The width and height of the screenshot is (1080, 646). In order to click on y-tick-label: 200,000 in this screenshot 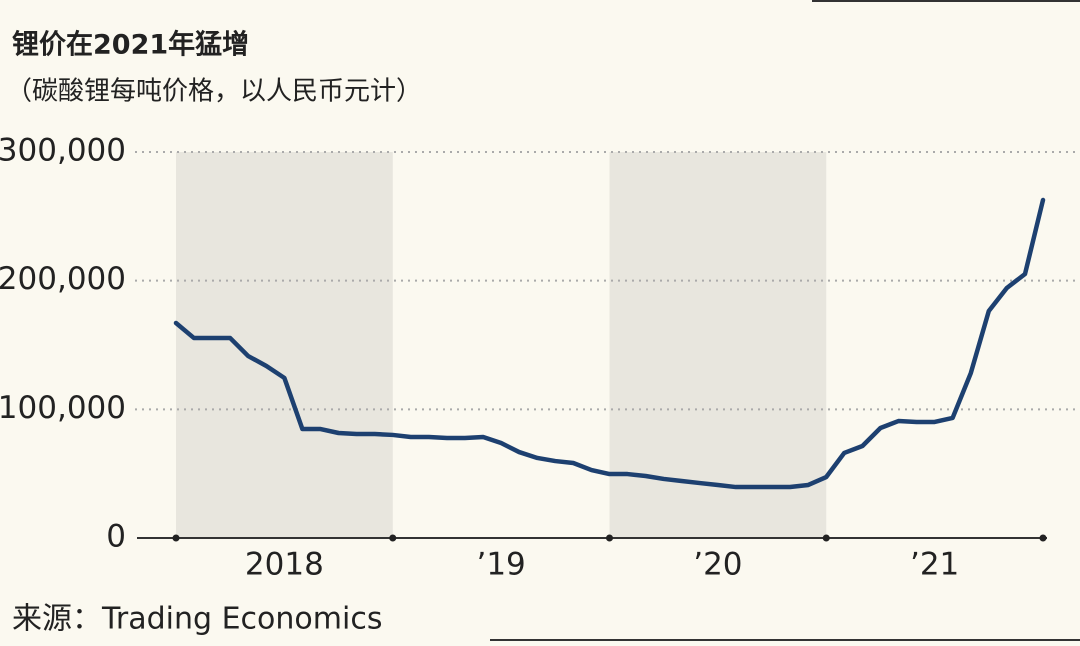, I will do `click(63, 279)`.